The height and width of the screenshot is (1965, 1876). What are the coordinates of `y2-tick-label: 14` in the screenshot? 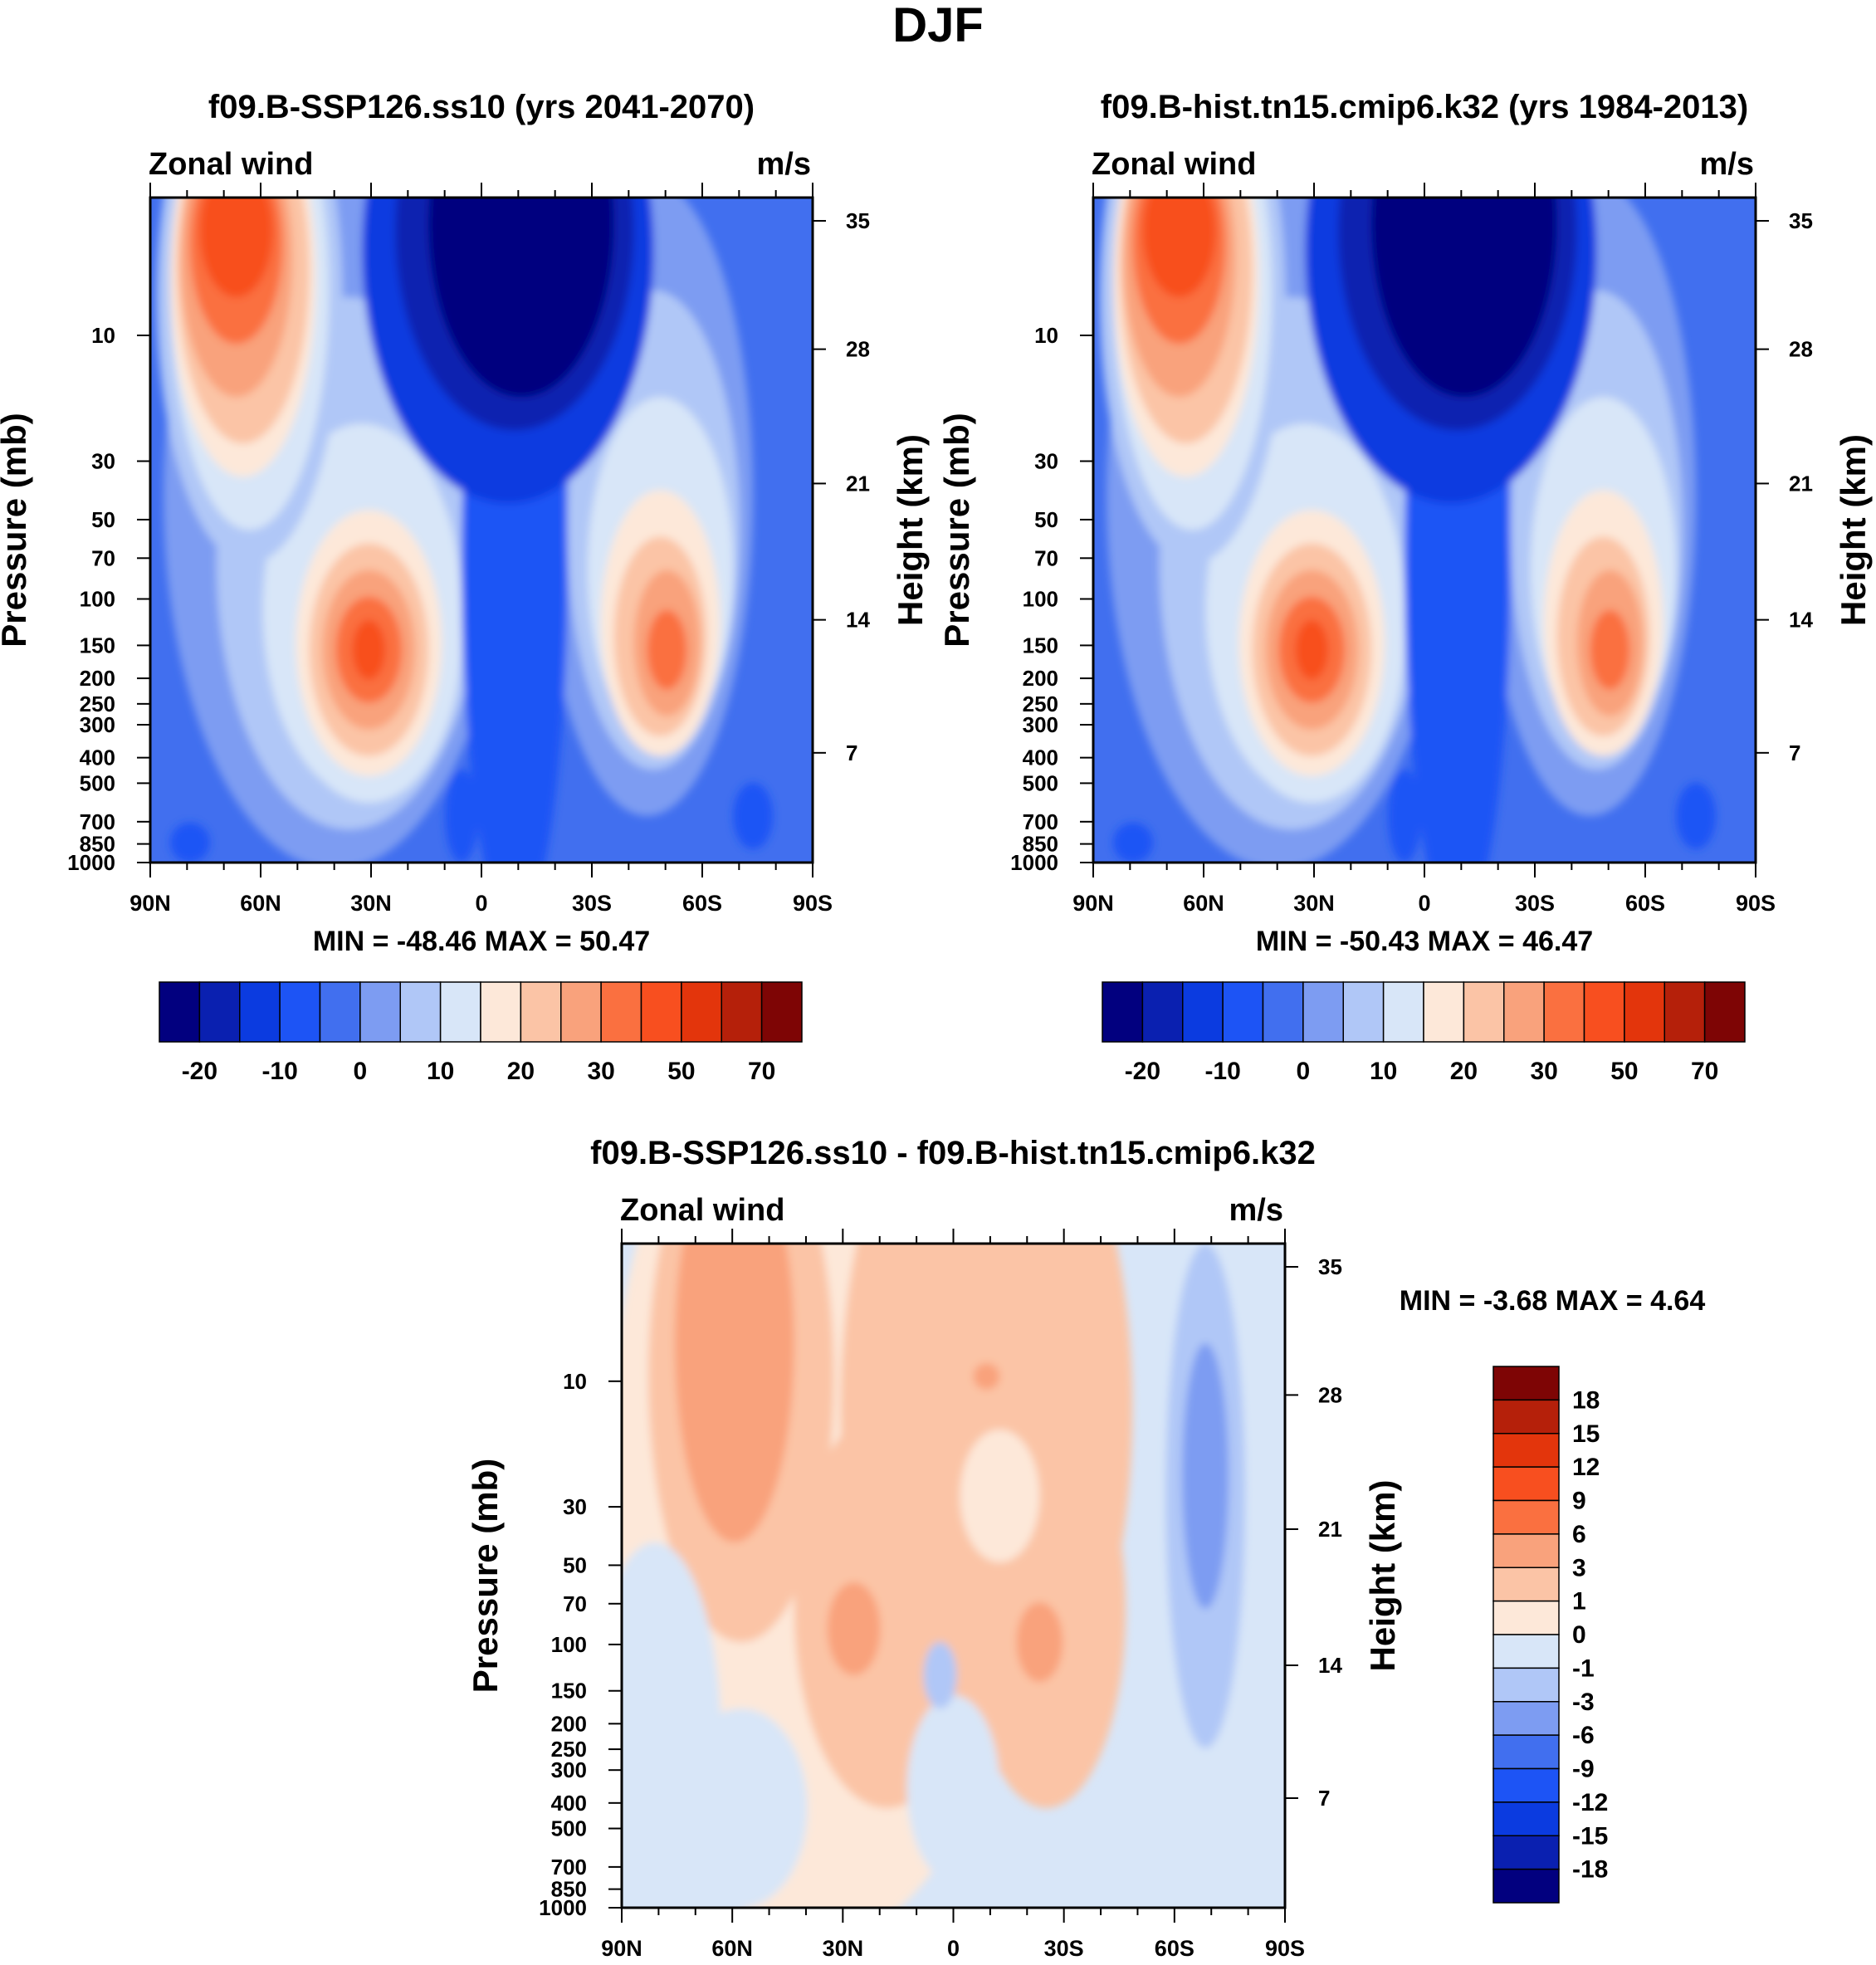 It's located at (1801, 620).